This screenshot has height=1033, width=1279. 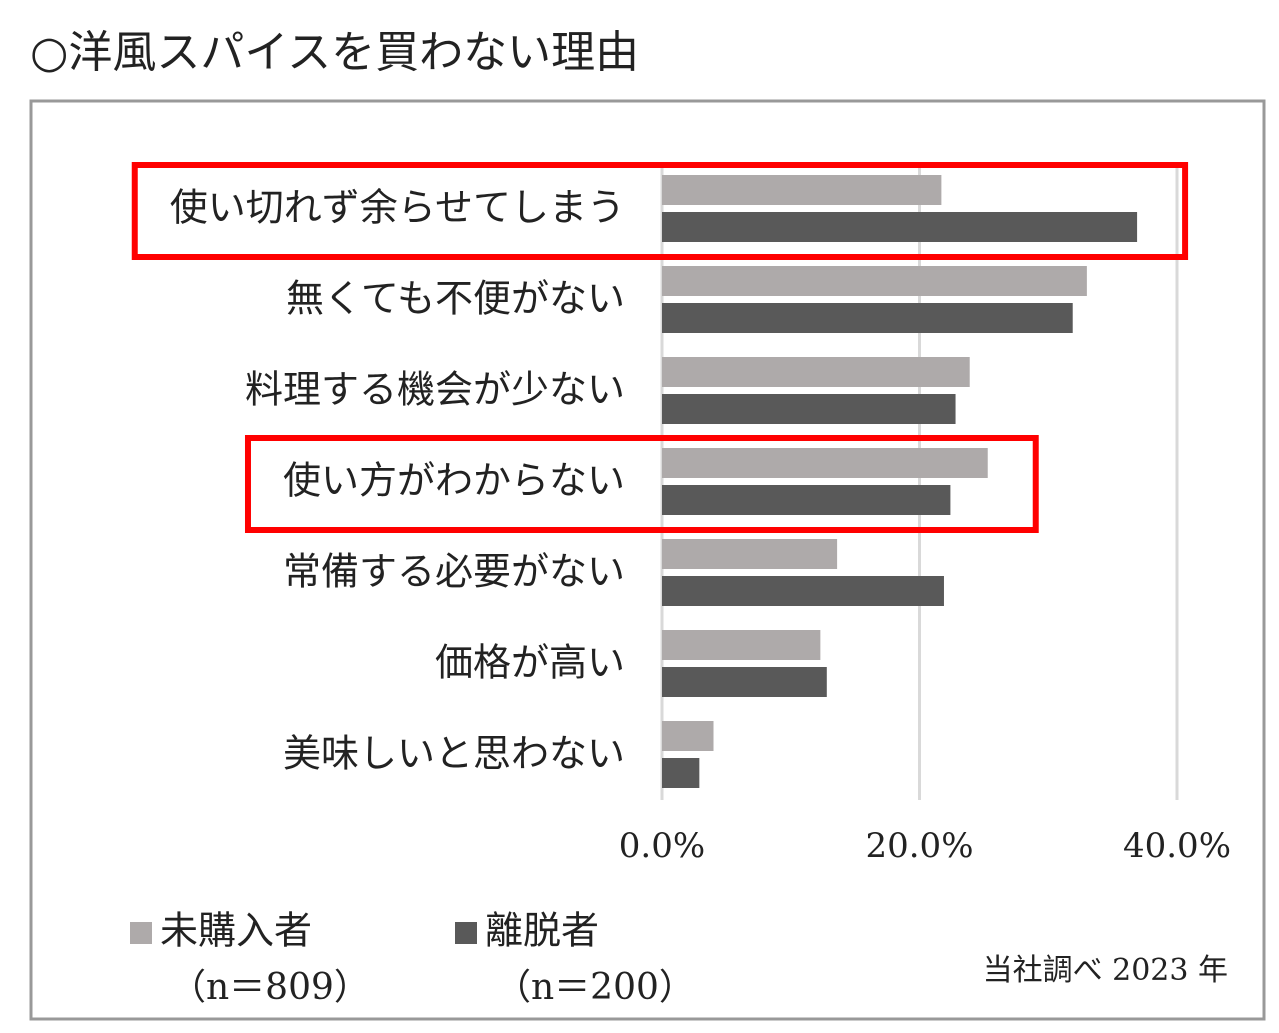 What do you see at coordinates (435, 390) in the screenshot?
I see `category-label: 料理する機会が少ない` at bounding box center [435, 390].